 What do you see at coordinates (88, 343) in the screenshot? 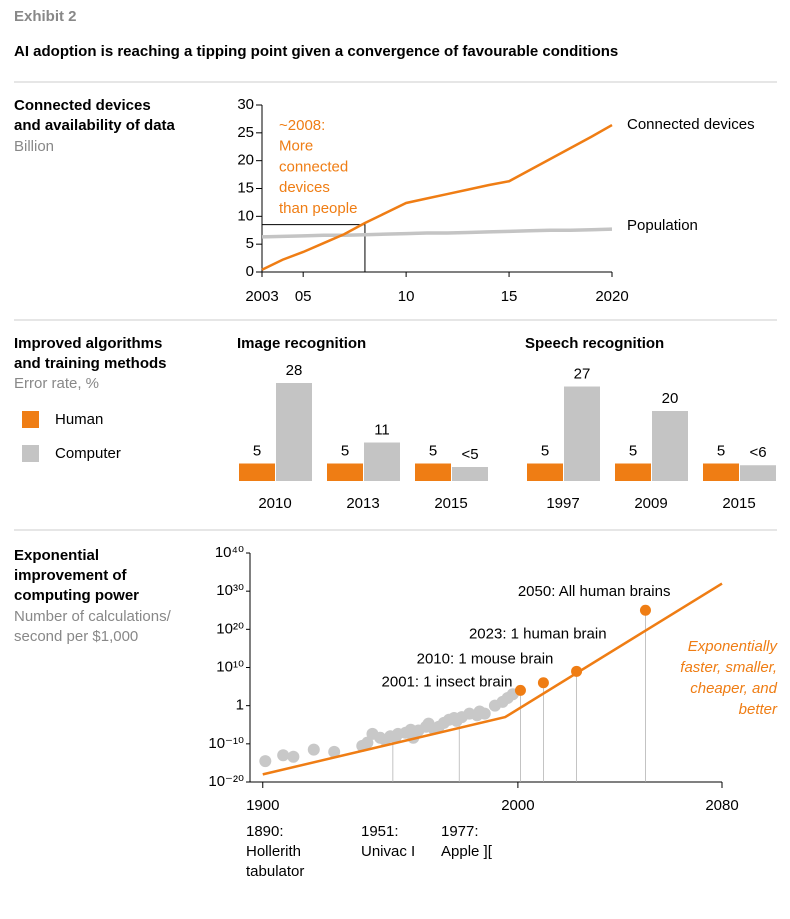
I see `section-label: Improved algorithms` at bounding box center [88, 343].